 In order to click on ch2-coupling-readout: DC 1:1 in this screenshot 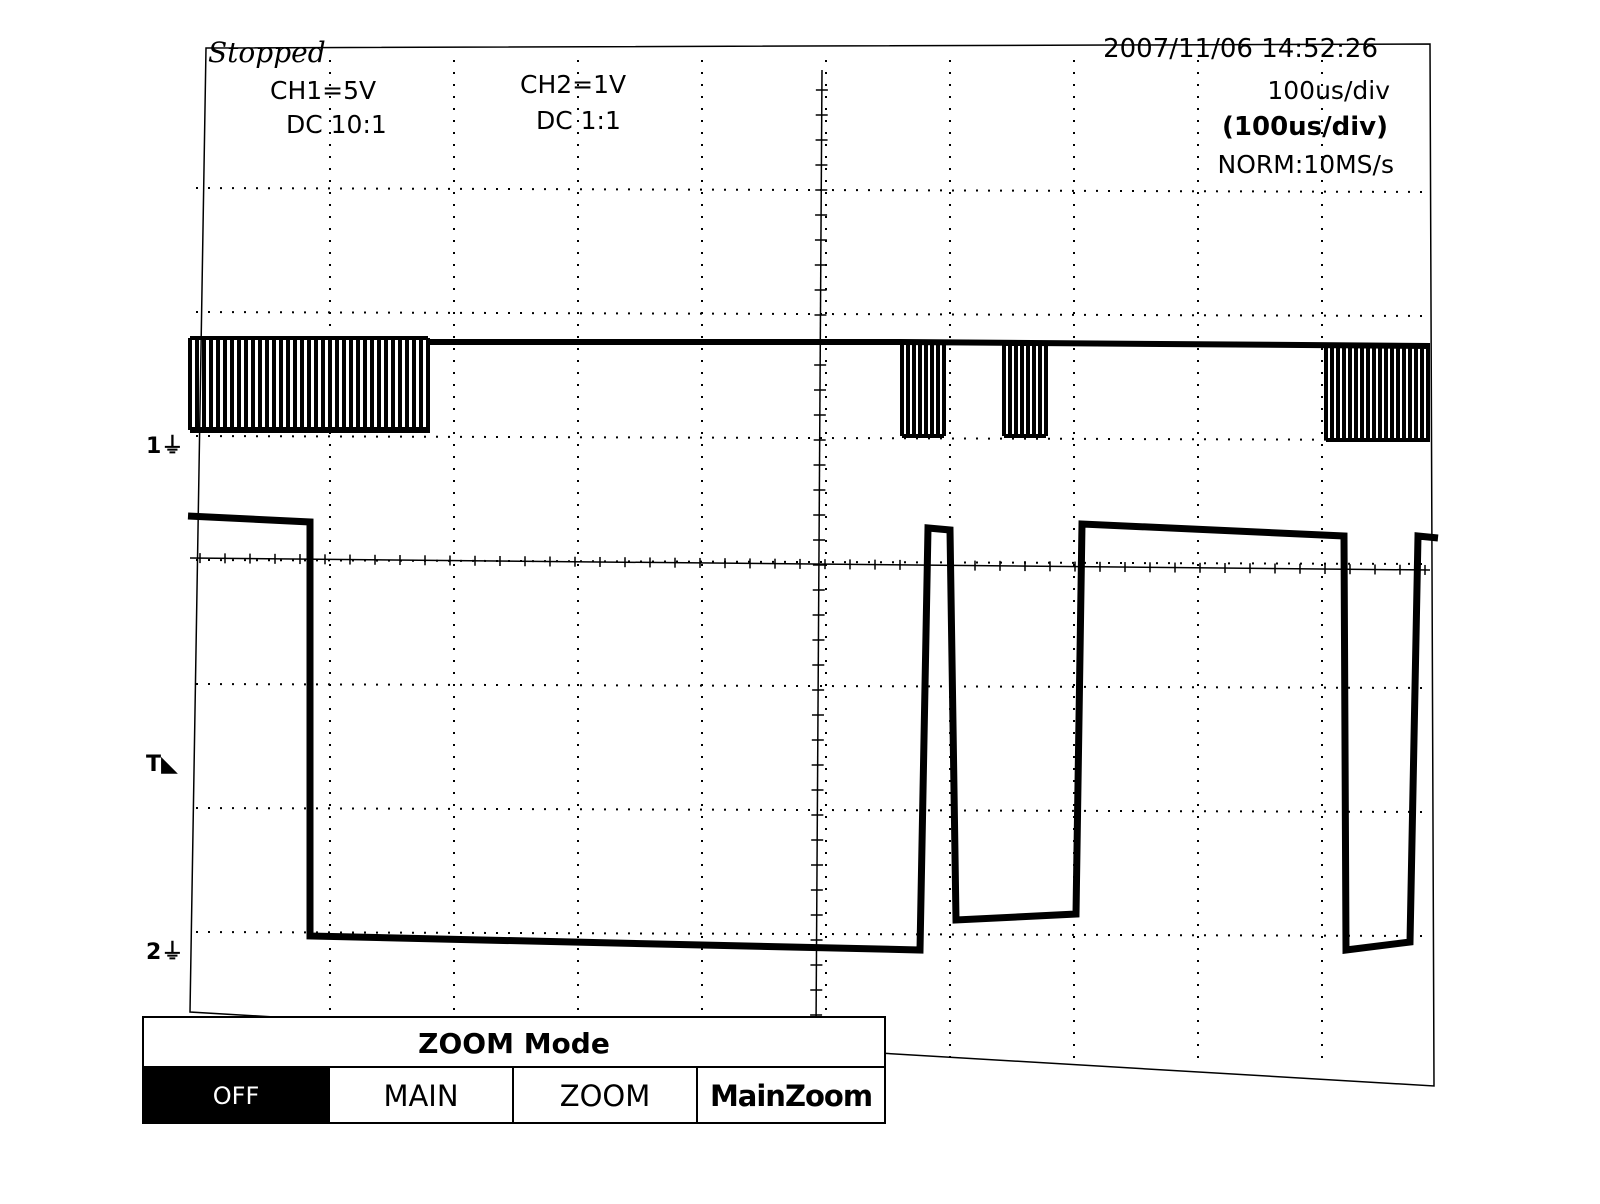, I will do `click(578, 120)`.